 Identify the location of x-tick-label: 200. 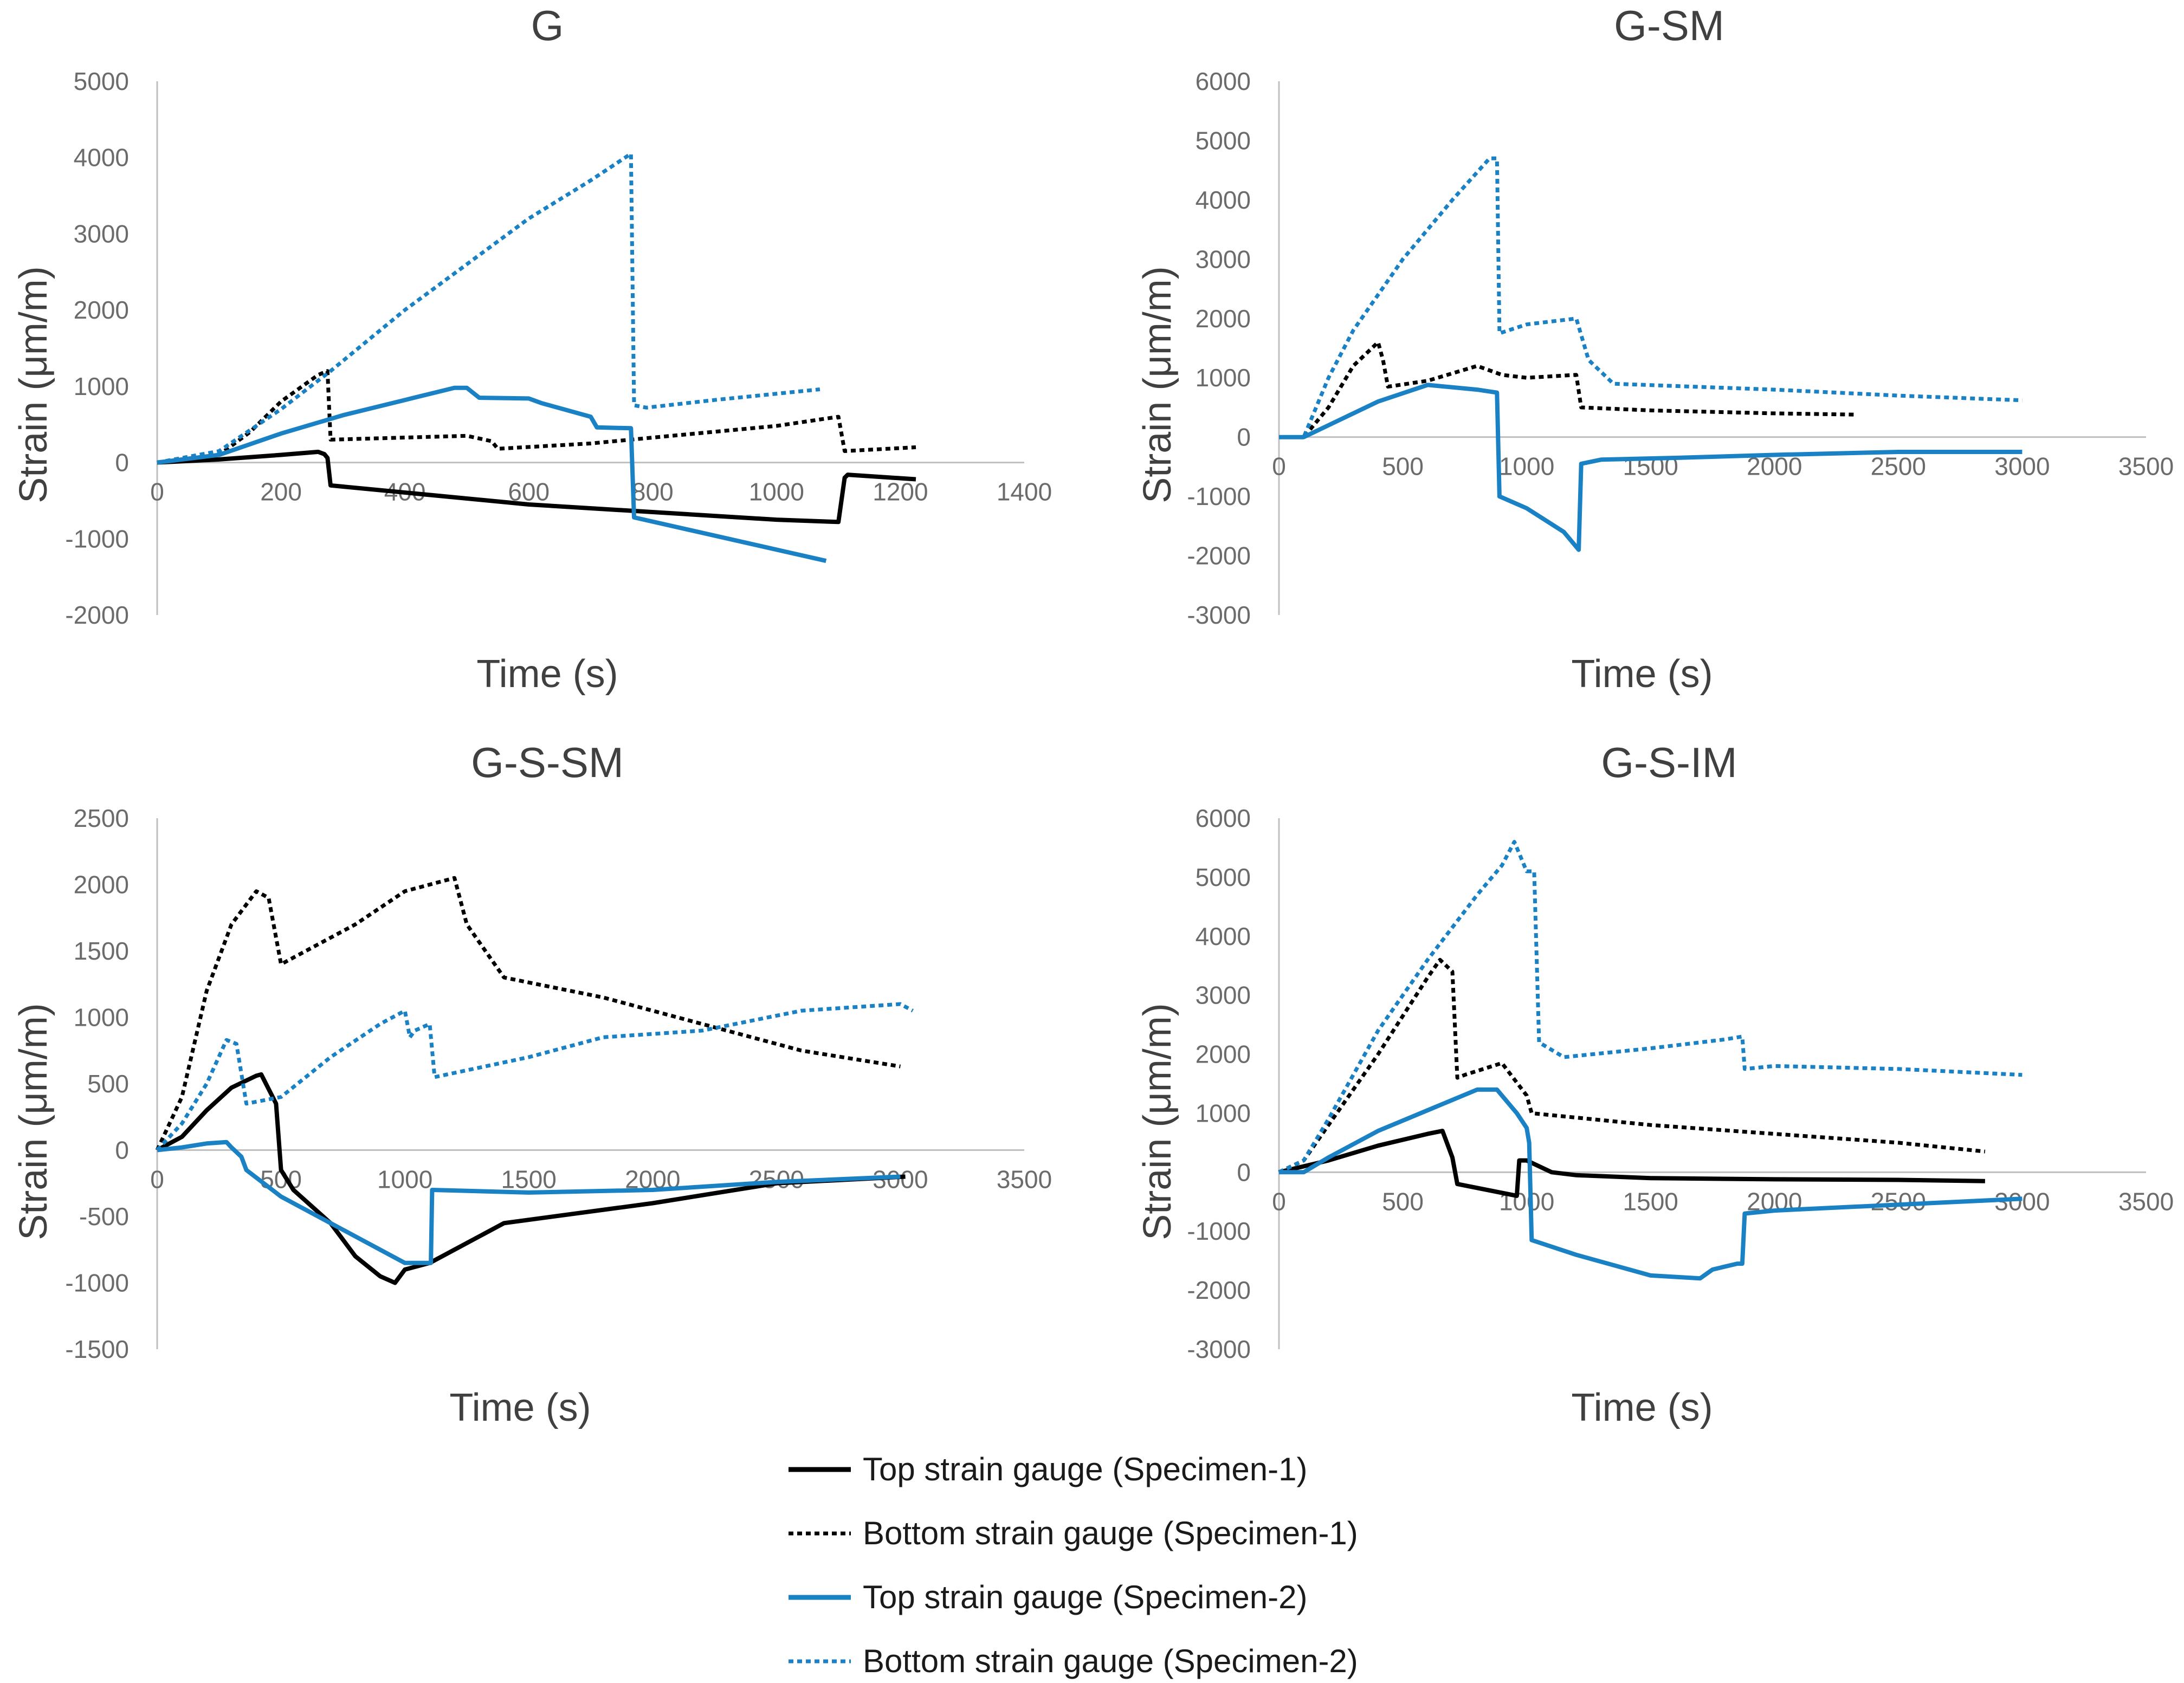
(281, 492).